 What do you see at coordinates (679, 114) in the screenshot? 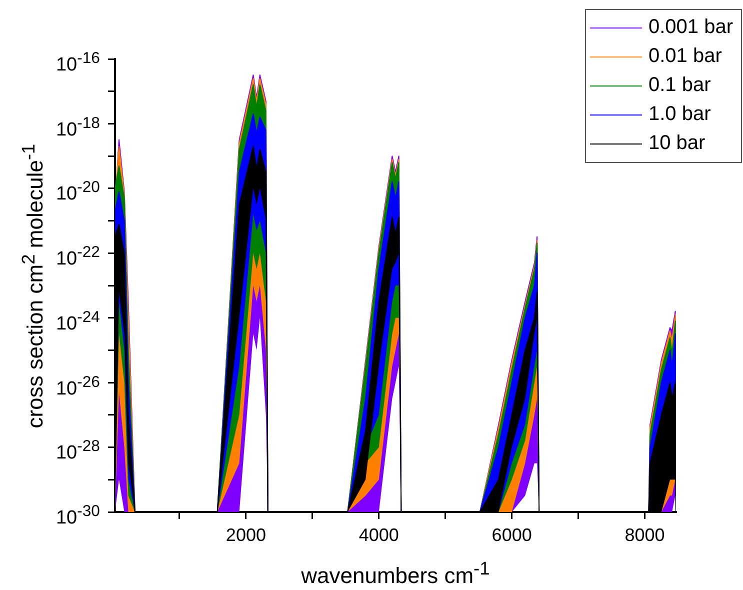
I see `legend-label: 1.0 bar` at bounding box center [679, 114].